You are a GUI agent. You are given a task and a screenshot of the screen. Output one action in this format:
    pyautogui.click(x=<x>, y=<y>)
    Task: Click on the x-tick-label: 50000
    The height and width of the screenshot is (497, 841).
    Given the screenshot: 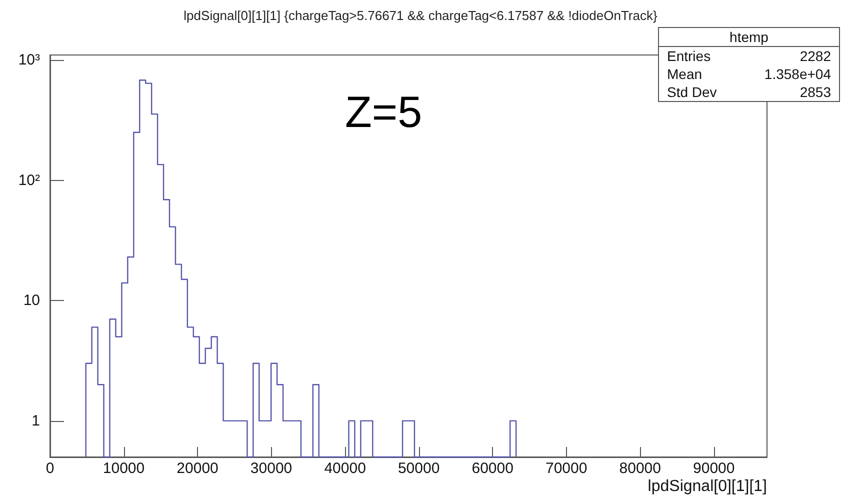 What is the action you would take?
    pyautogui.click(x=419, y=468)
    